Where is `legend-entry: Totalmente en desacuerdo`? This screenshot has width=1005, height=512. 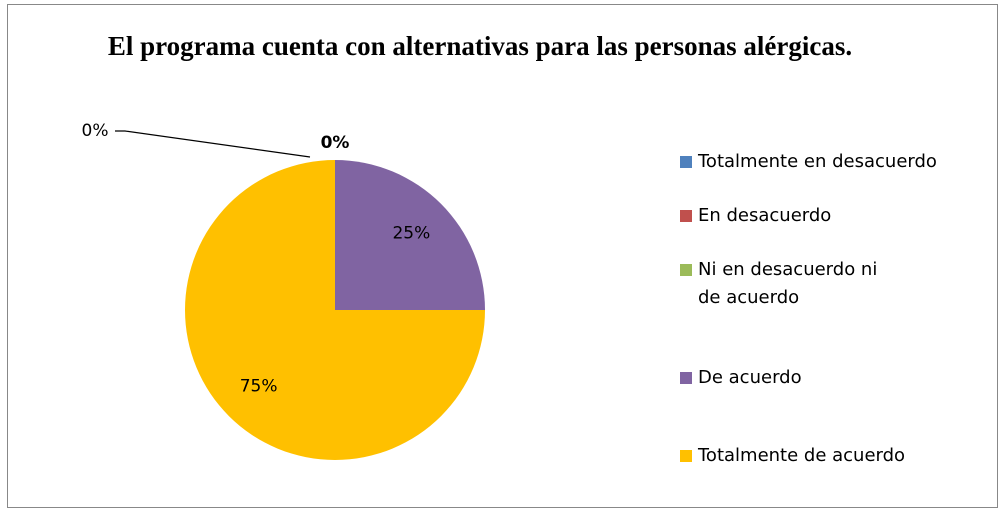
legend-entry: Totalmente en desacuerdo is located at coordinates (830, 162).